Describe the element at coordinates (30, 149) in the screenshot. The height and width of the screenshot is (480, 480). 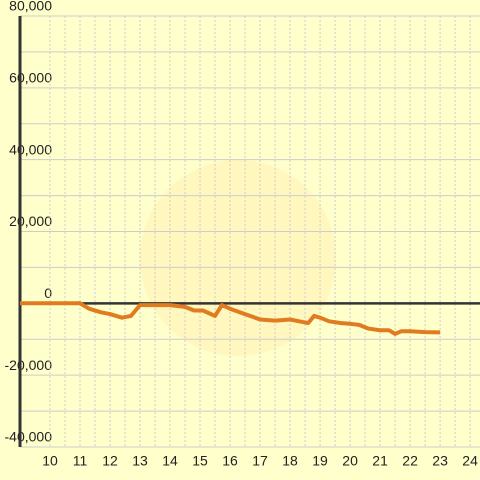
I see `y-tick-label: 40,000` at that location.